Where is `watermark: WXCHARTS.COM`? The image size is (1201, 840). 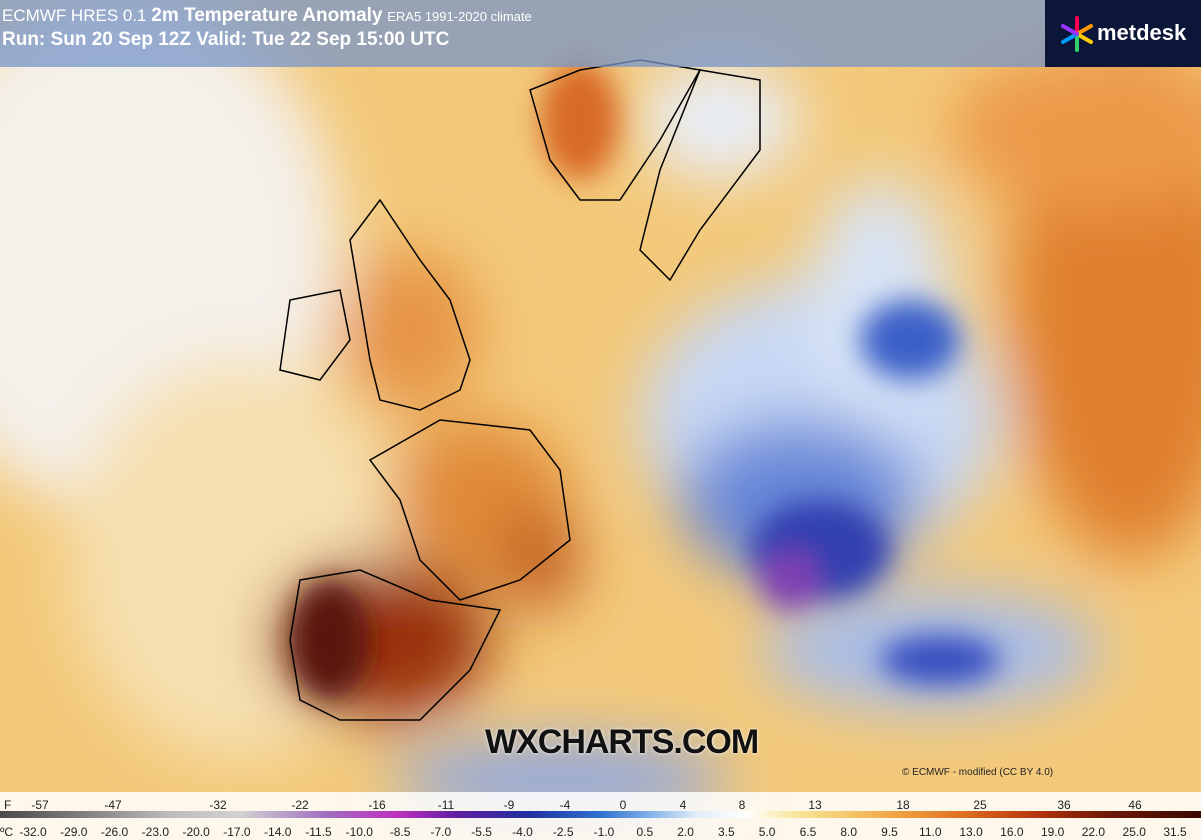 watermark: WXCHARTS.COM is located at coordinates (622, 742).